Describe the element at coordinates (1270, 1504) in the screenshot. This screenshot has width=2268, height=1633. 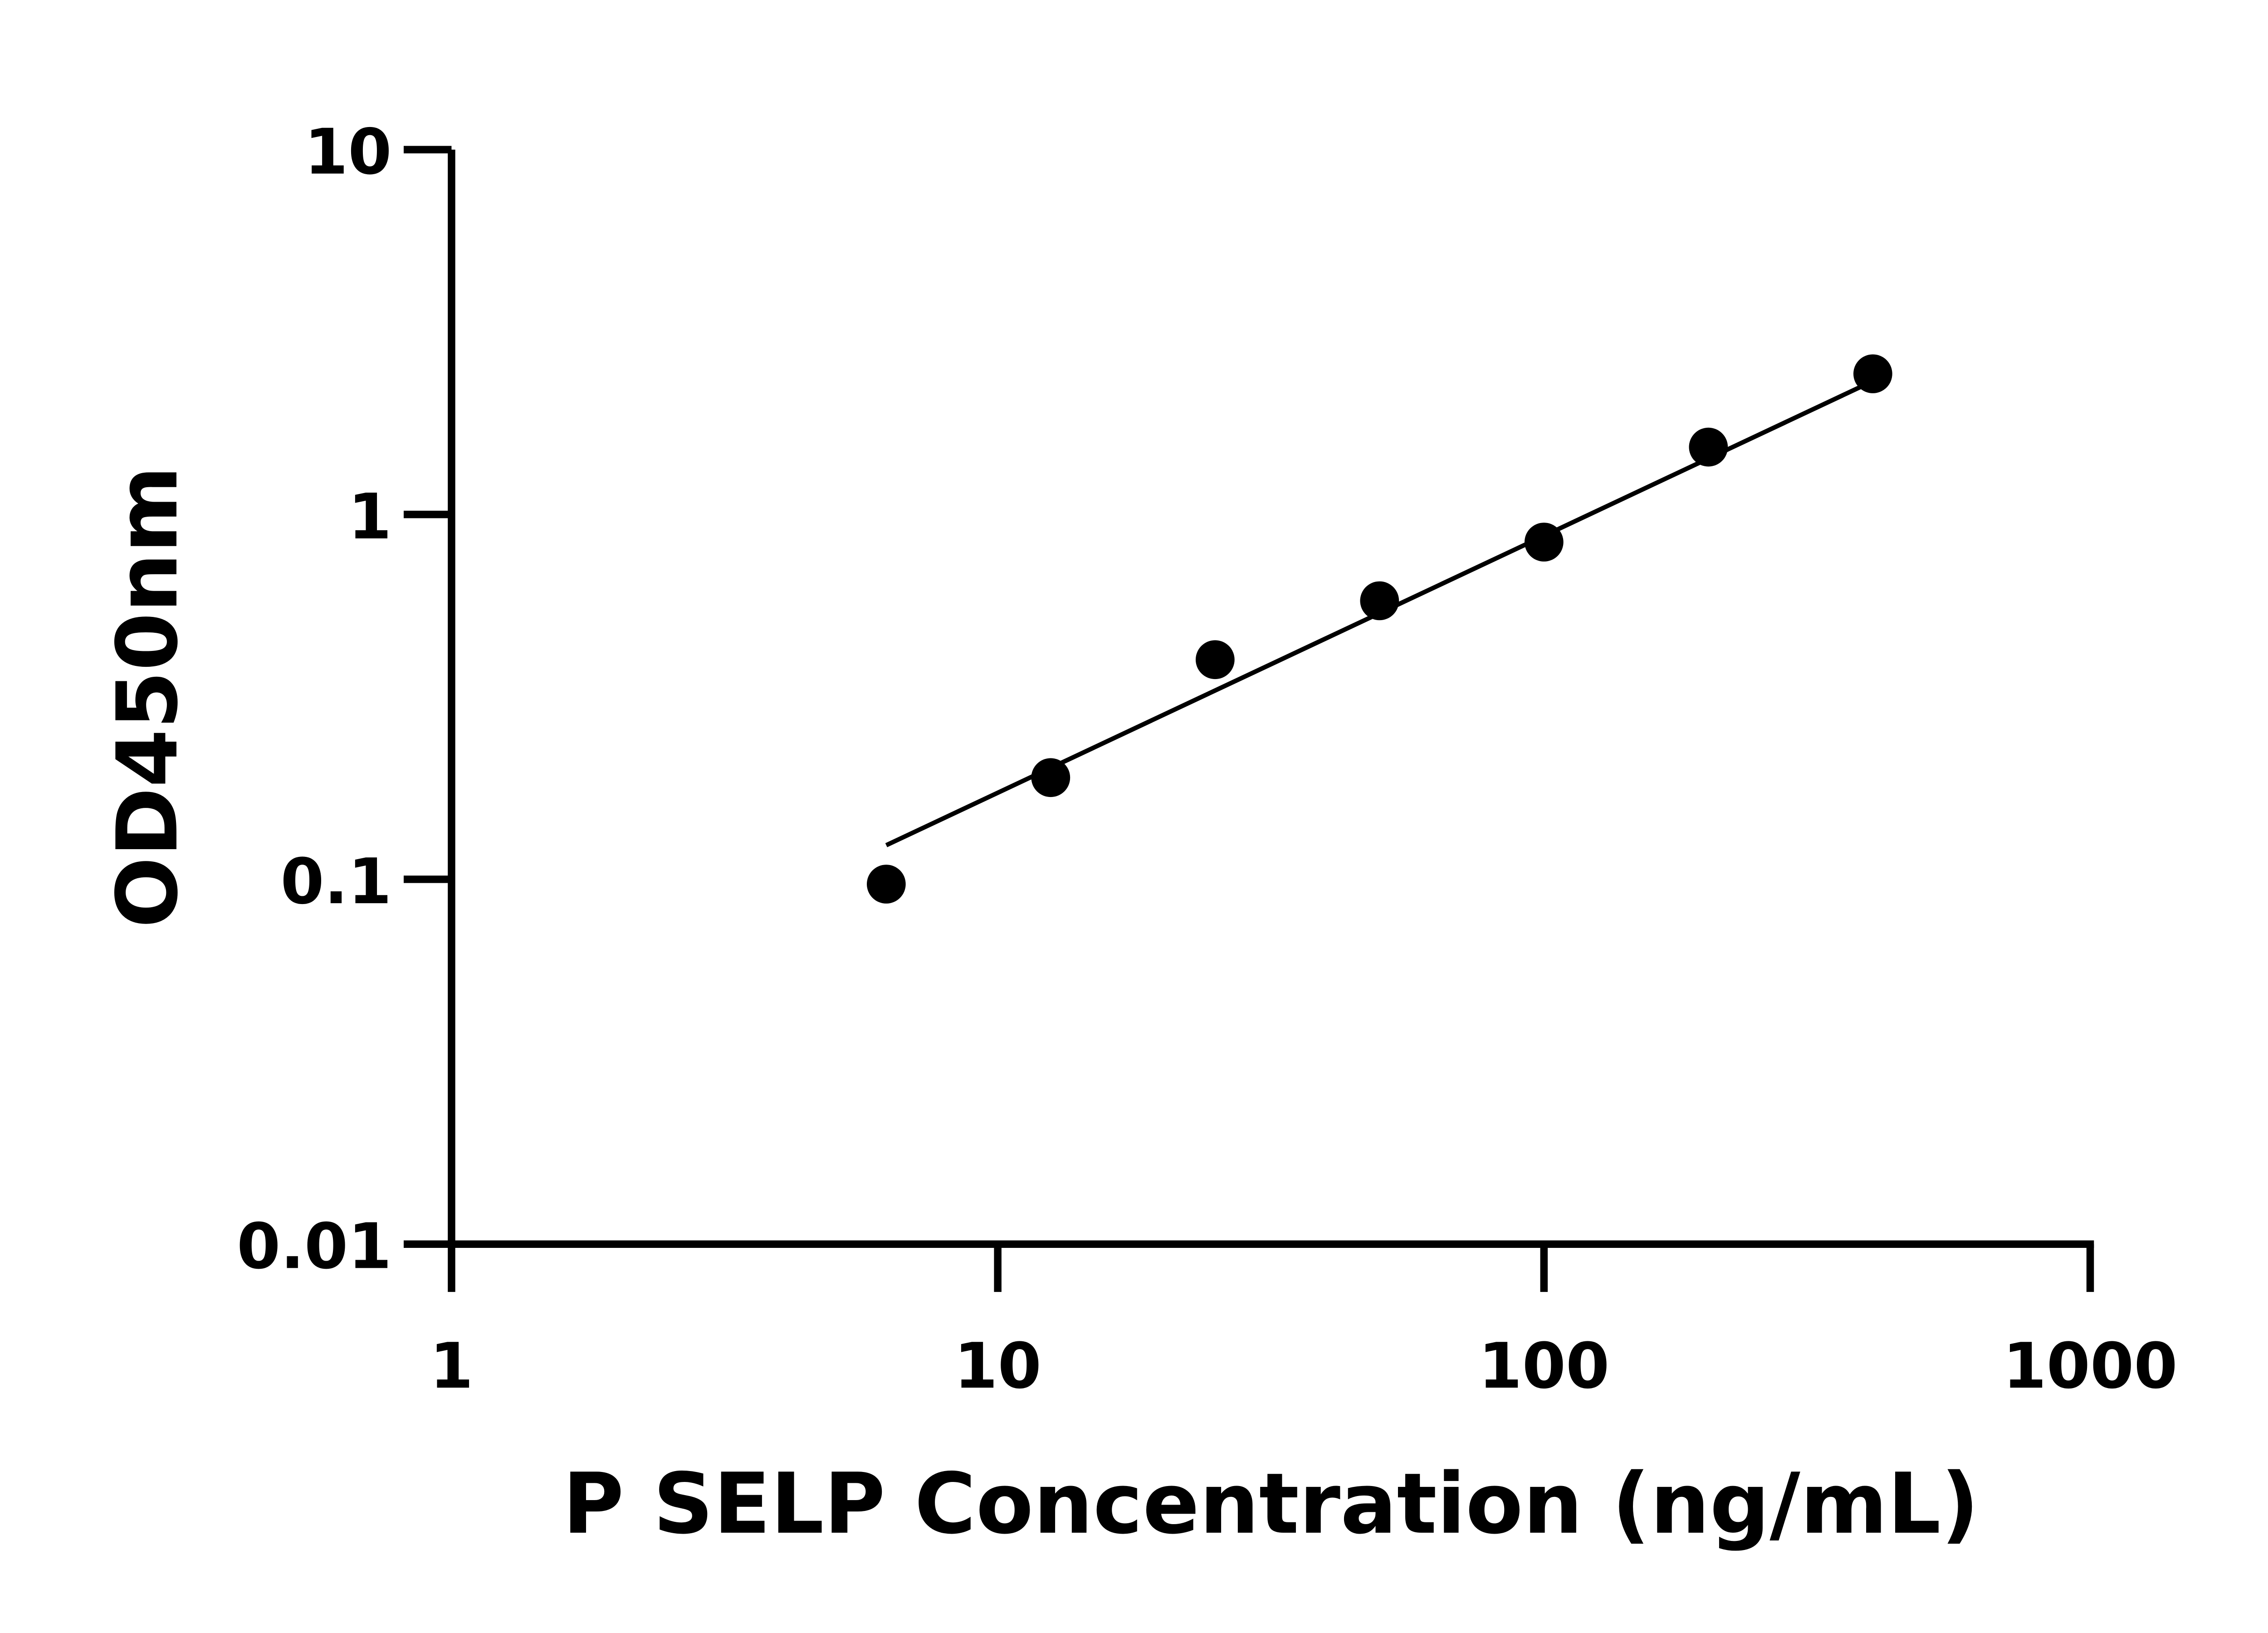
I see `x-axis-label: P SELP Concentration (ng/mL)` at that location.